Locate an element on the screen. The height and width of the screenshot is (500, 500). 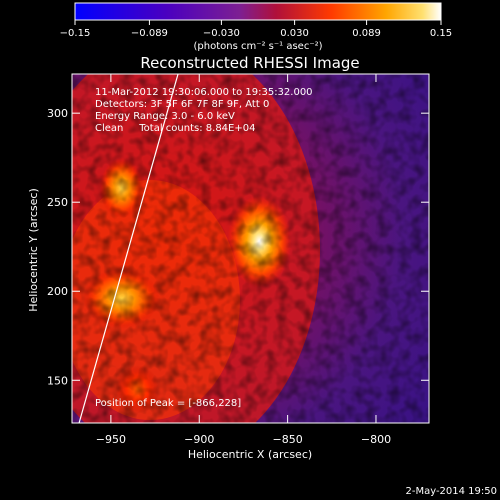
y-axis-label: Heliocentric Y (arcsec) is located at coordinates (33, 250).